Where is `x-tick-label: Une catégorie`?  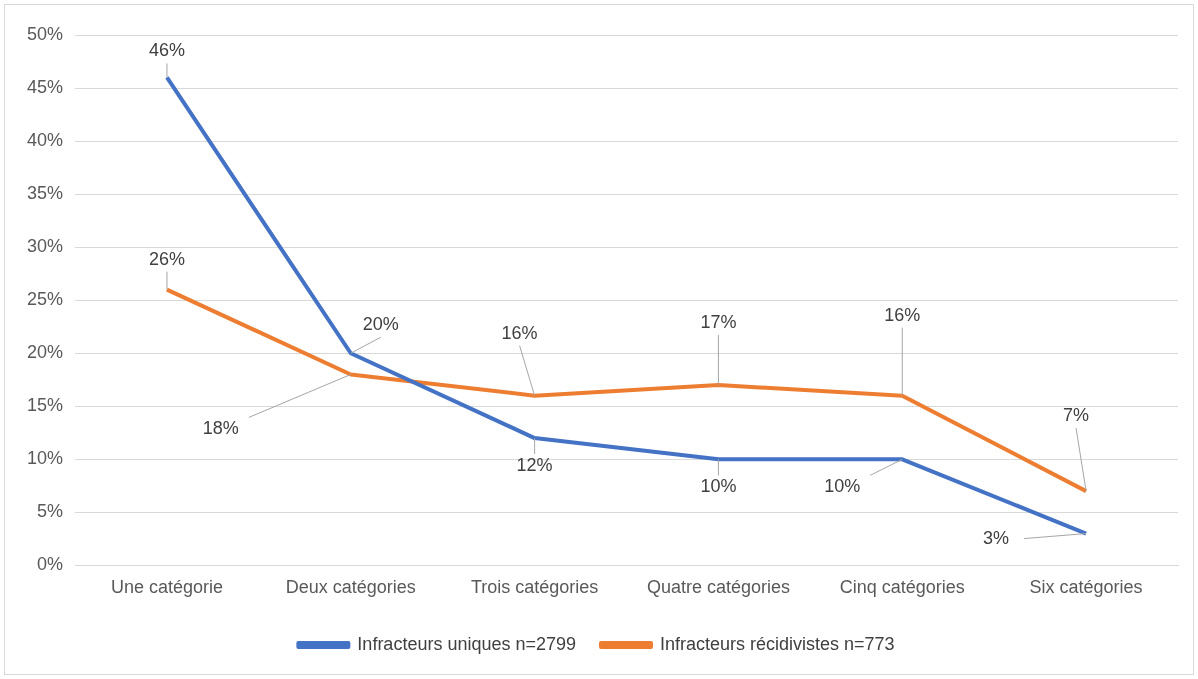 x-tick-label: Une catégorie is located at coordinates (166, 587).